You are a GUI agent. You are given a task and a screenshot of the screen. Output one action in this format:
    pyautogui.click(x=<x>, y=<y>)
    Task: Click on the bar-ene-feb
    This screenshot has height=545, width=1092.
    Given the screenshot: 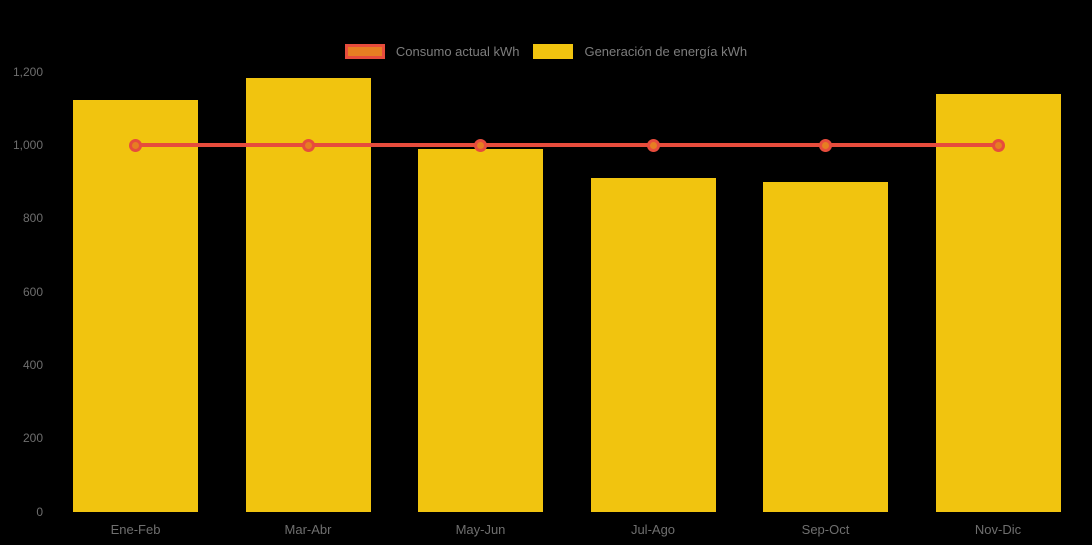 What is the action you would take?
    pyautogui.click(x=135, y=305)
    